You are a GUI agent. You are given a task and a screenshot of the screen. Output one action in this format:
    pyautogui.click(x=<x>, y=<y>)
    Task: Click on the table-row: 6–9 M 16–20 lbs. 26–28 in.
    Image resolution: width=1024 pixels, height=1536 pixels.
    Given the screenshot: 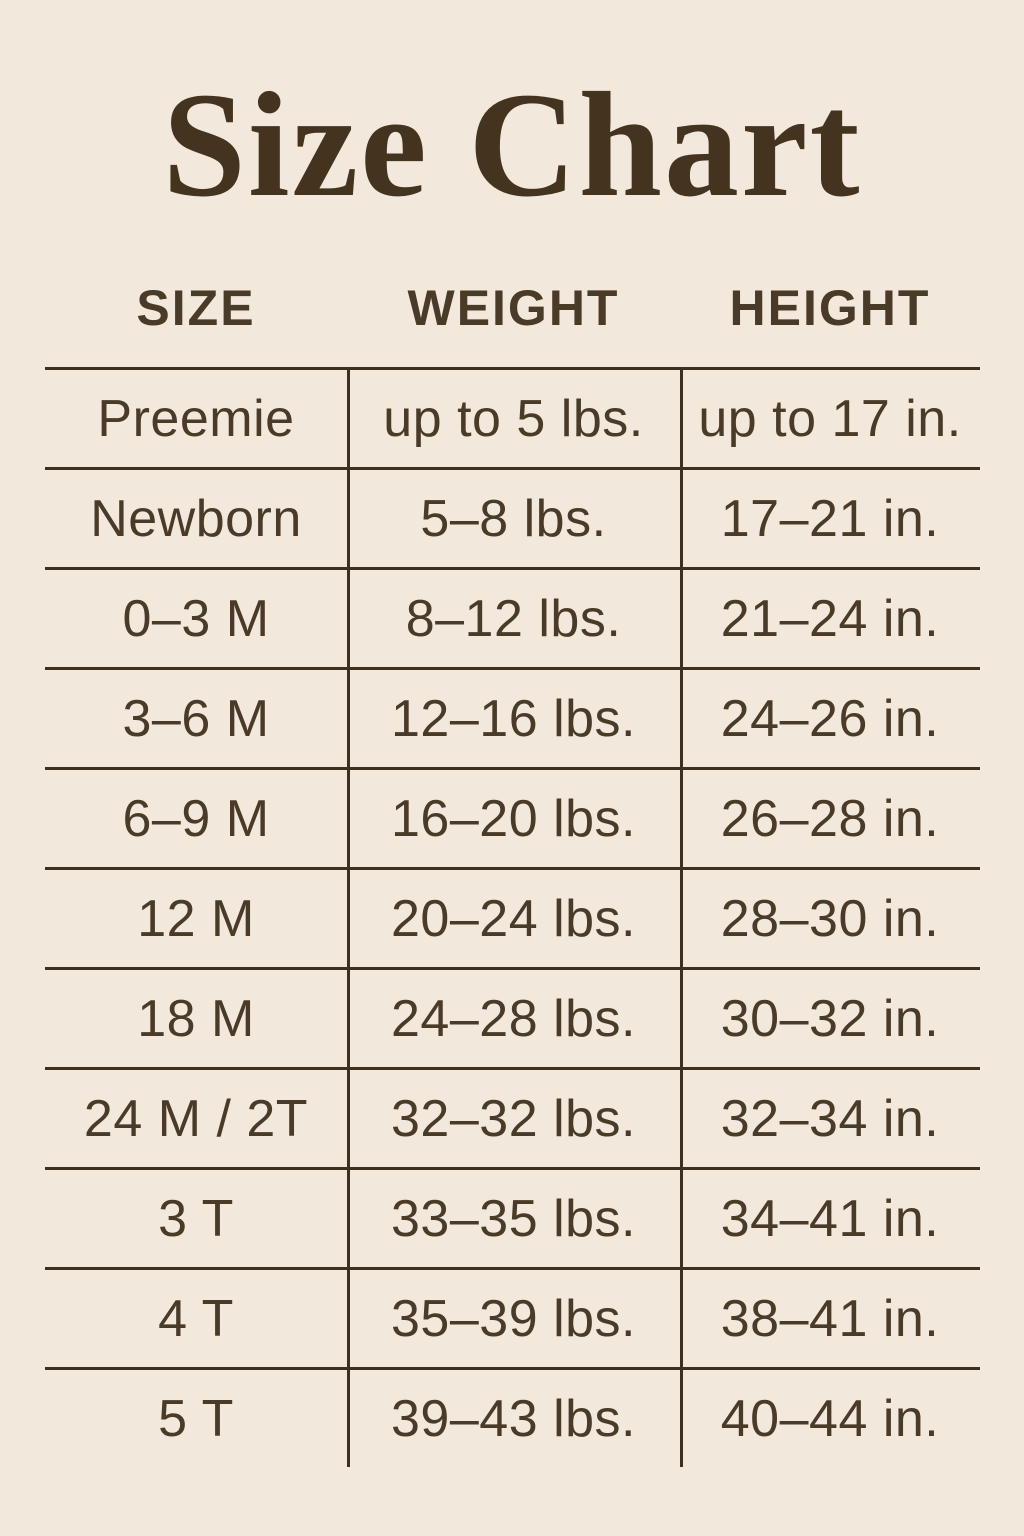 What is the action you would take?
    pyautogui.click(x=512, y=817)
    